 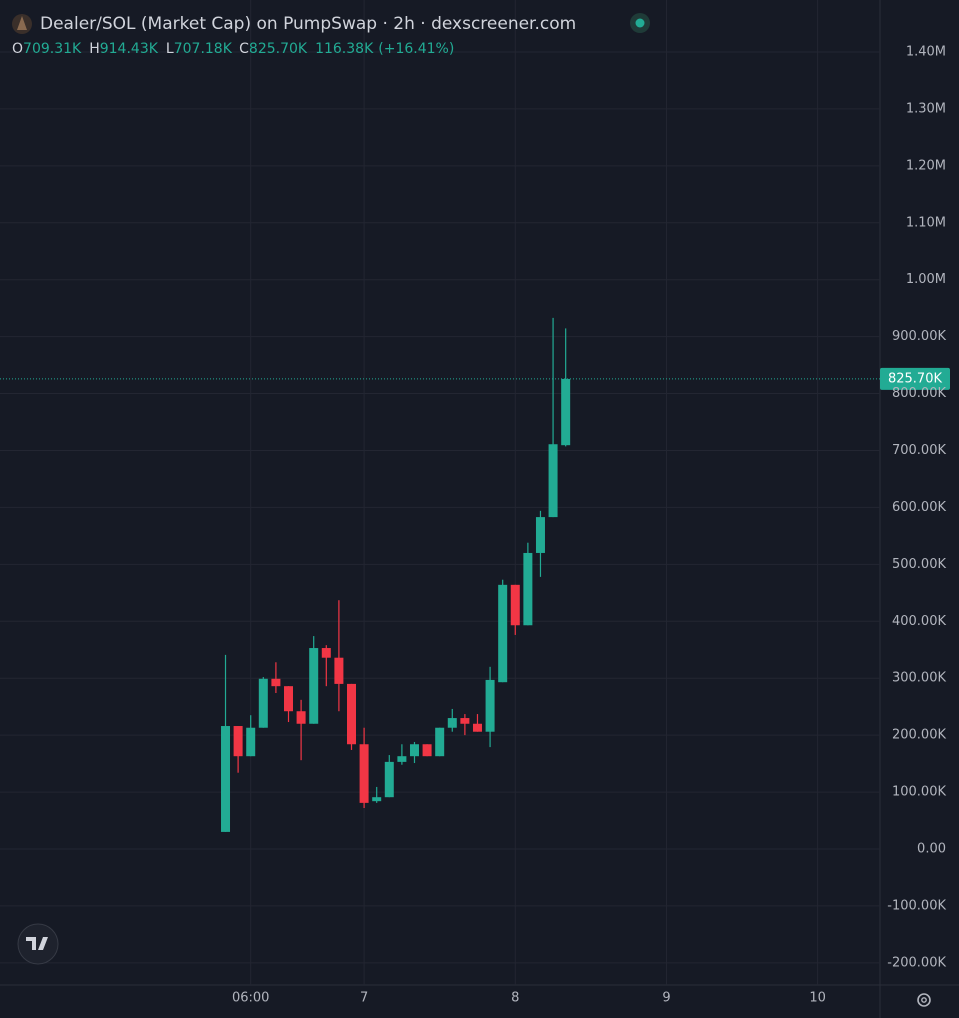 I want to click on last-price-tag, so click(x=915, y=378).